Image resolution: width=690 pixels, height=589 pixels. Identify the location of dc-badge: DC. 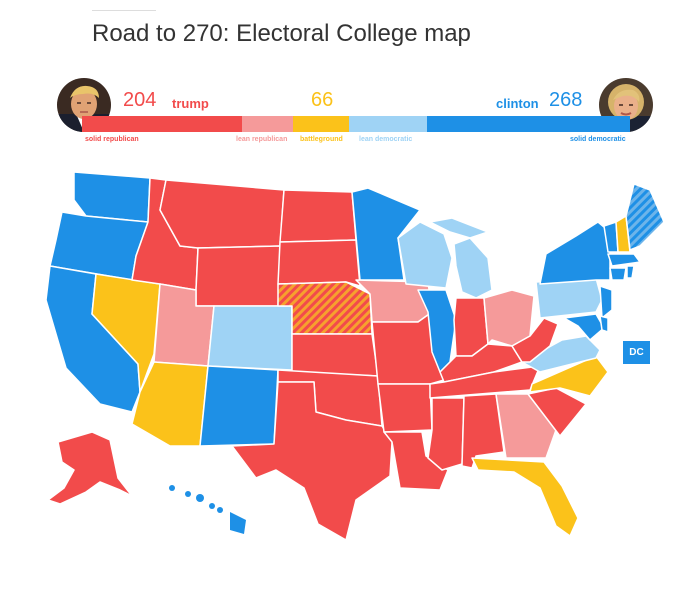
(636, 352).